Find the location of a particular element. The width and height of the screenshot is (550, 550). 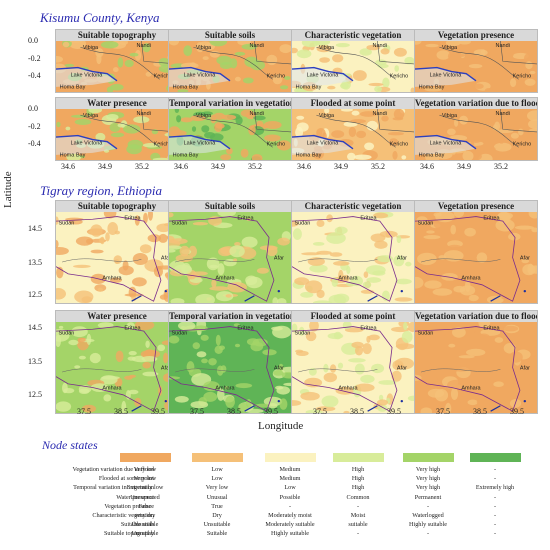

axis-tick-label: 38.5 is located at coordinates (234, 411).